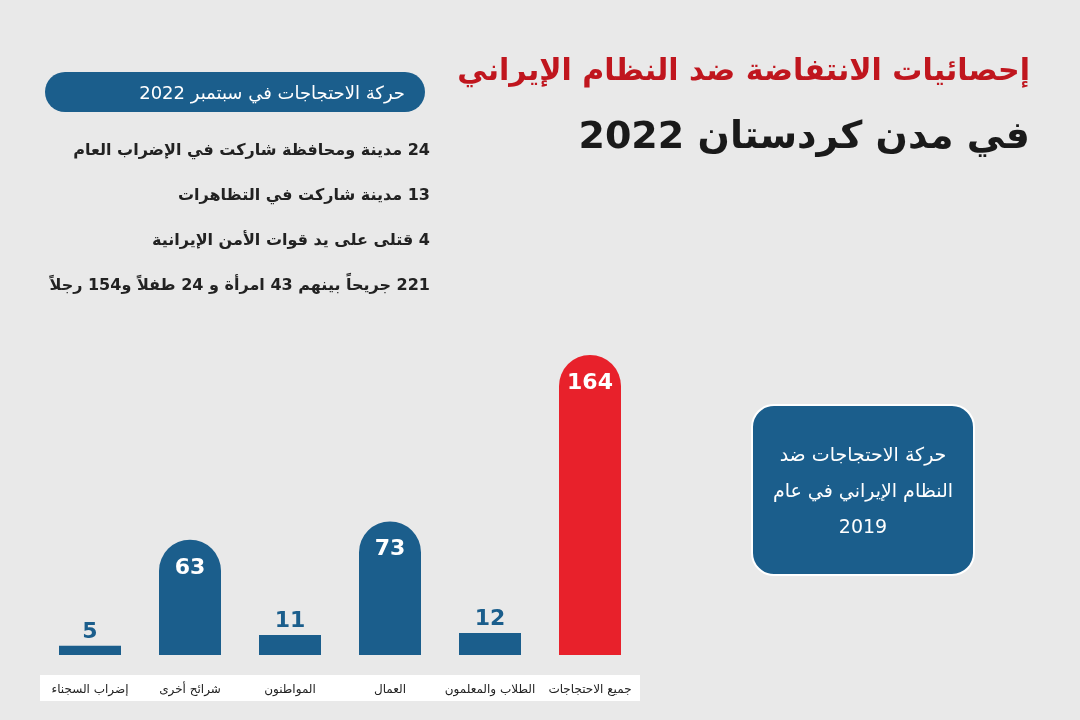 The image size is (1080, 720). I want to click on x-tick-label: المواطنون, so click(290, 689).